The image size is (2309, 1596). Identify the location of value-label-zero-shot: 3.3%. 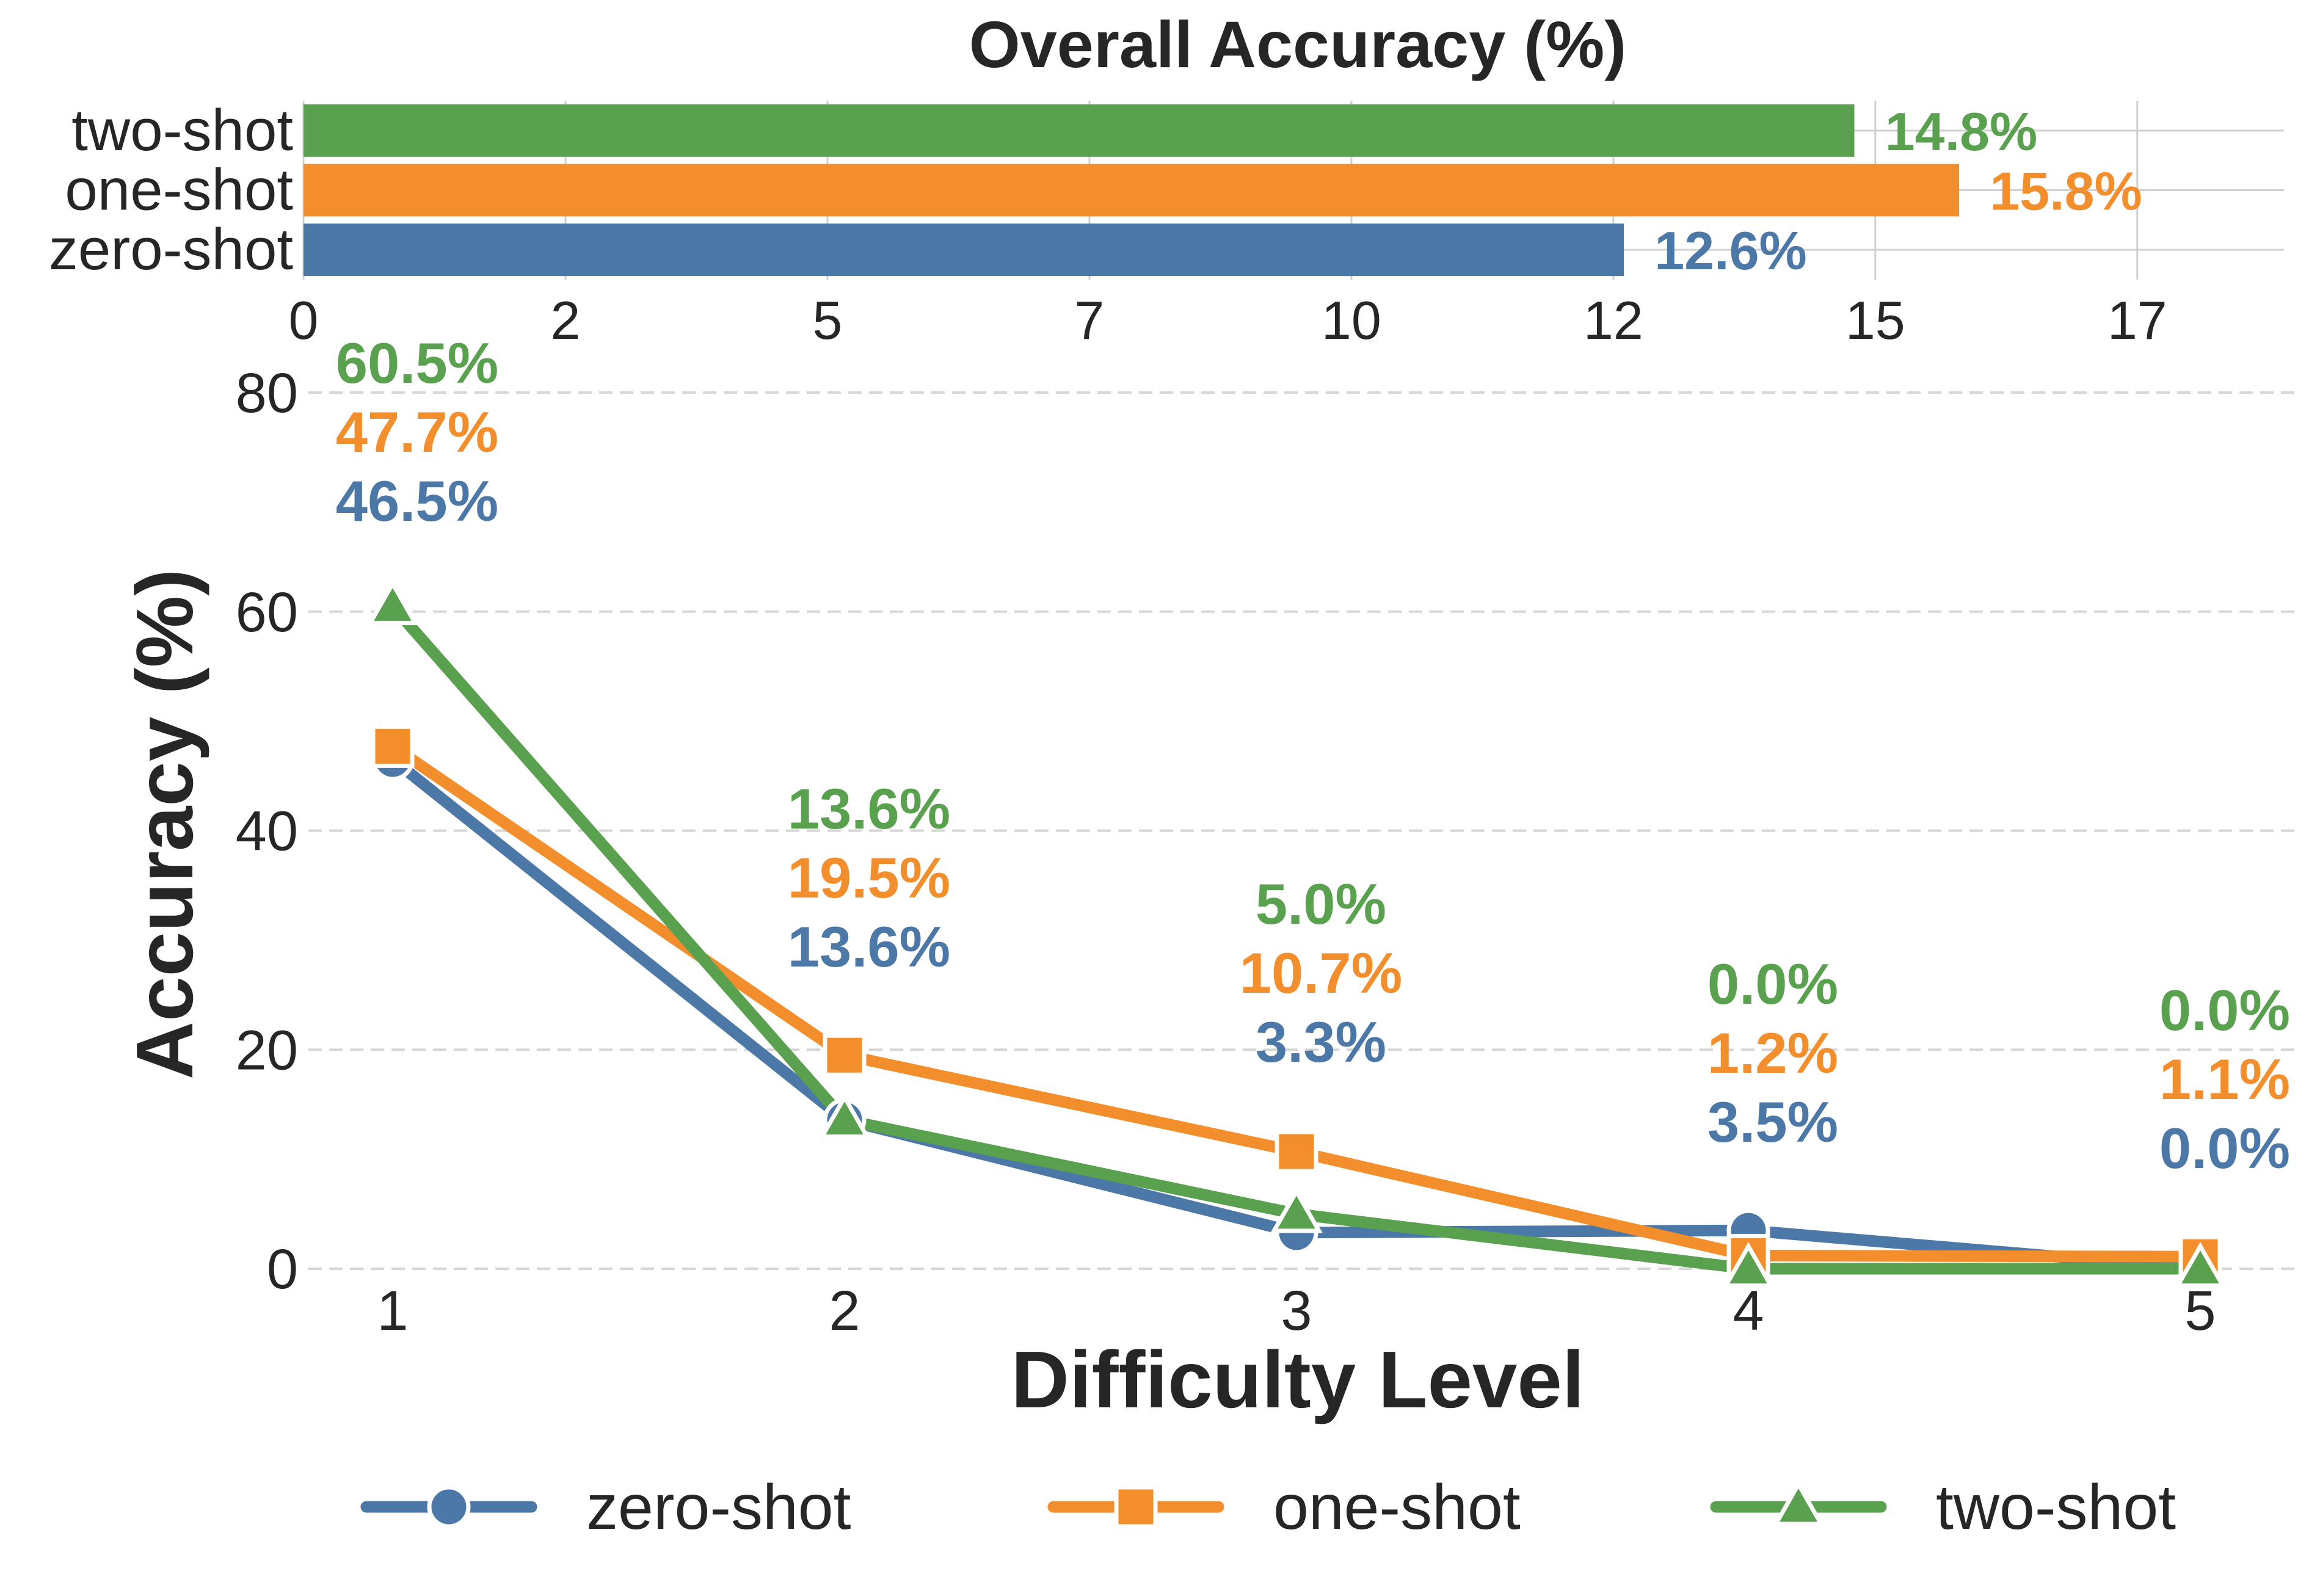
(1321, 1042).